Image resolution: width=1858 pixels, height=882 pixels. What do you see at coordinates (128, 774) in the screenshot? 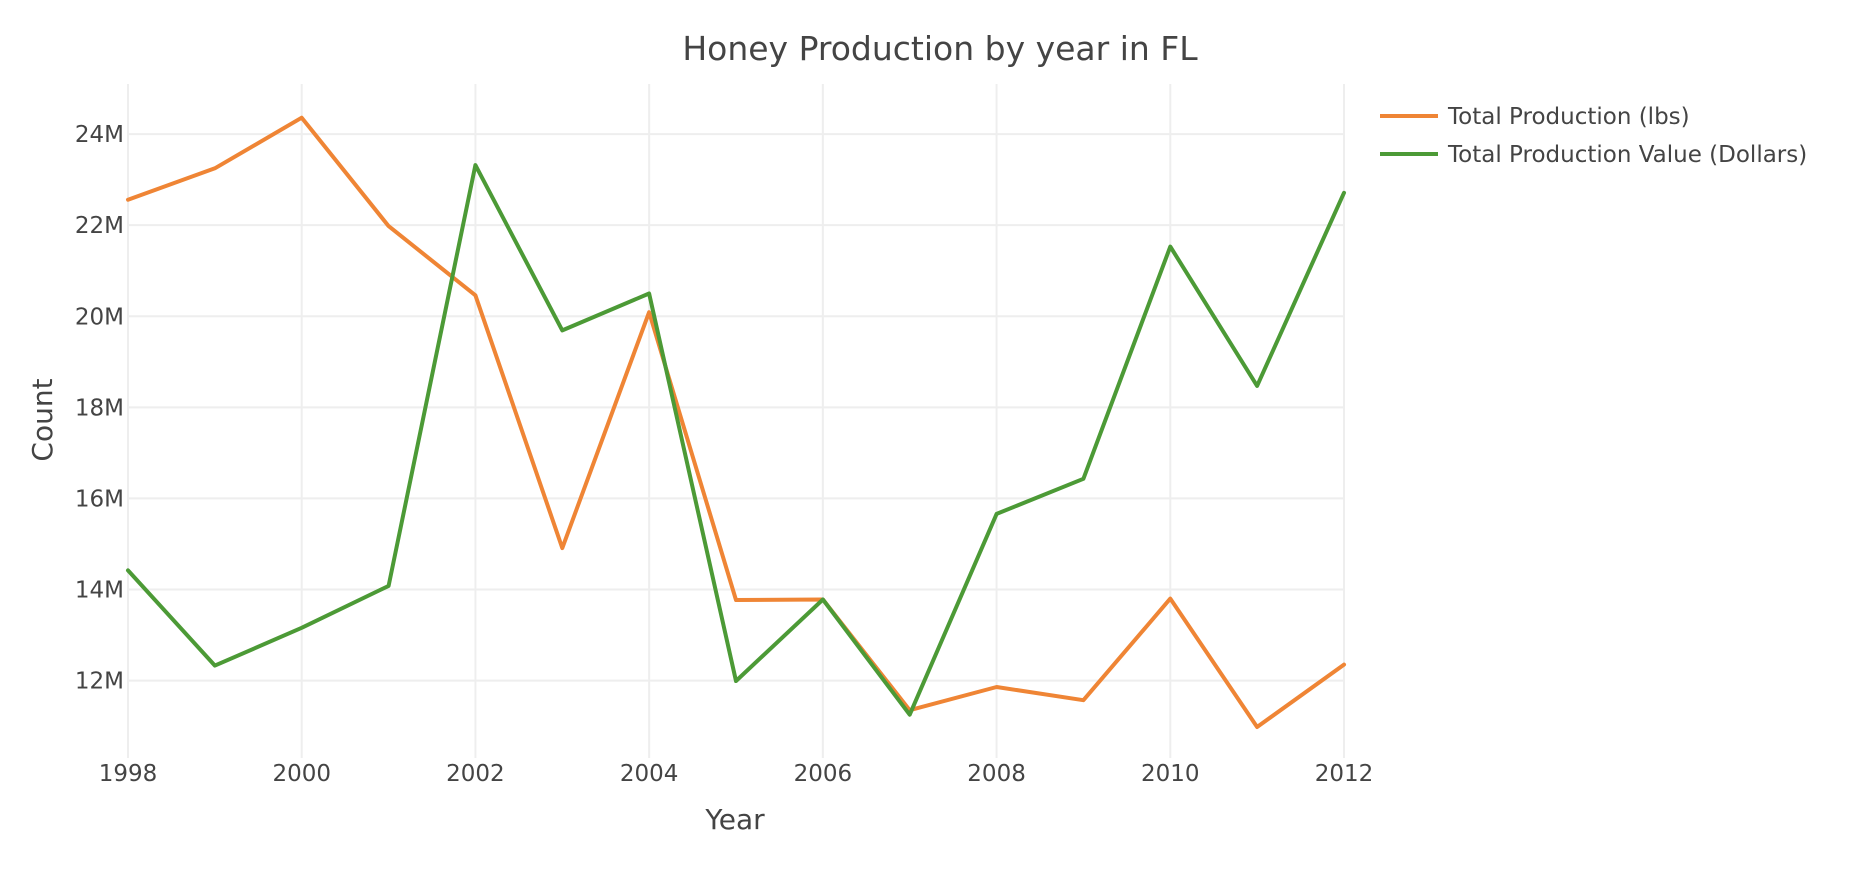
I see `x-tick-label: 1998` at bounding box center [128, 774].